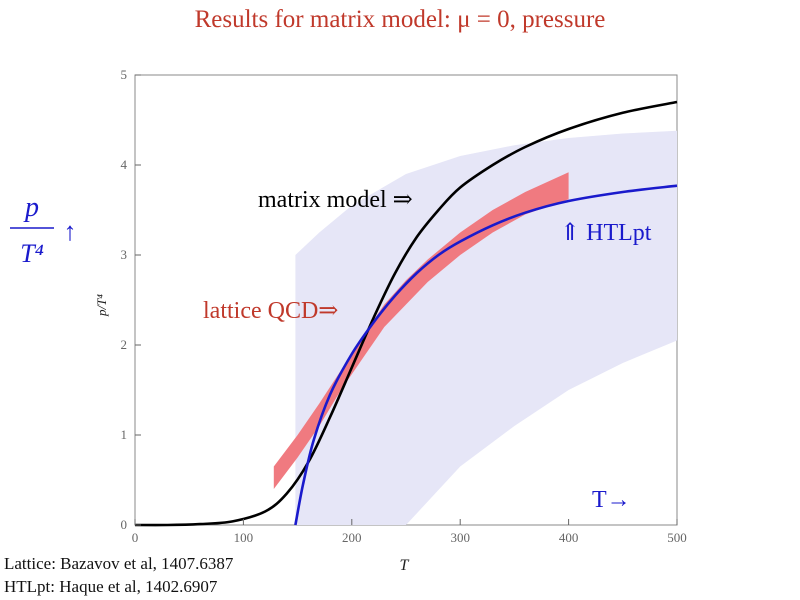  What do you see at coordinates (101, 305) in the screenshot?
I see `y-axis-label: p/T⁴` at bounding box center [101, 305].